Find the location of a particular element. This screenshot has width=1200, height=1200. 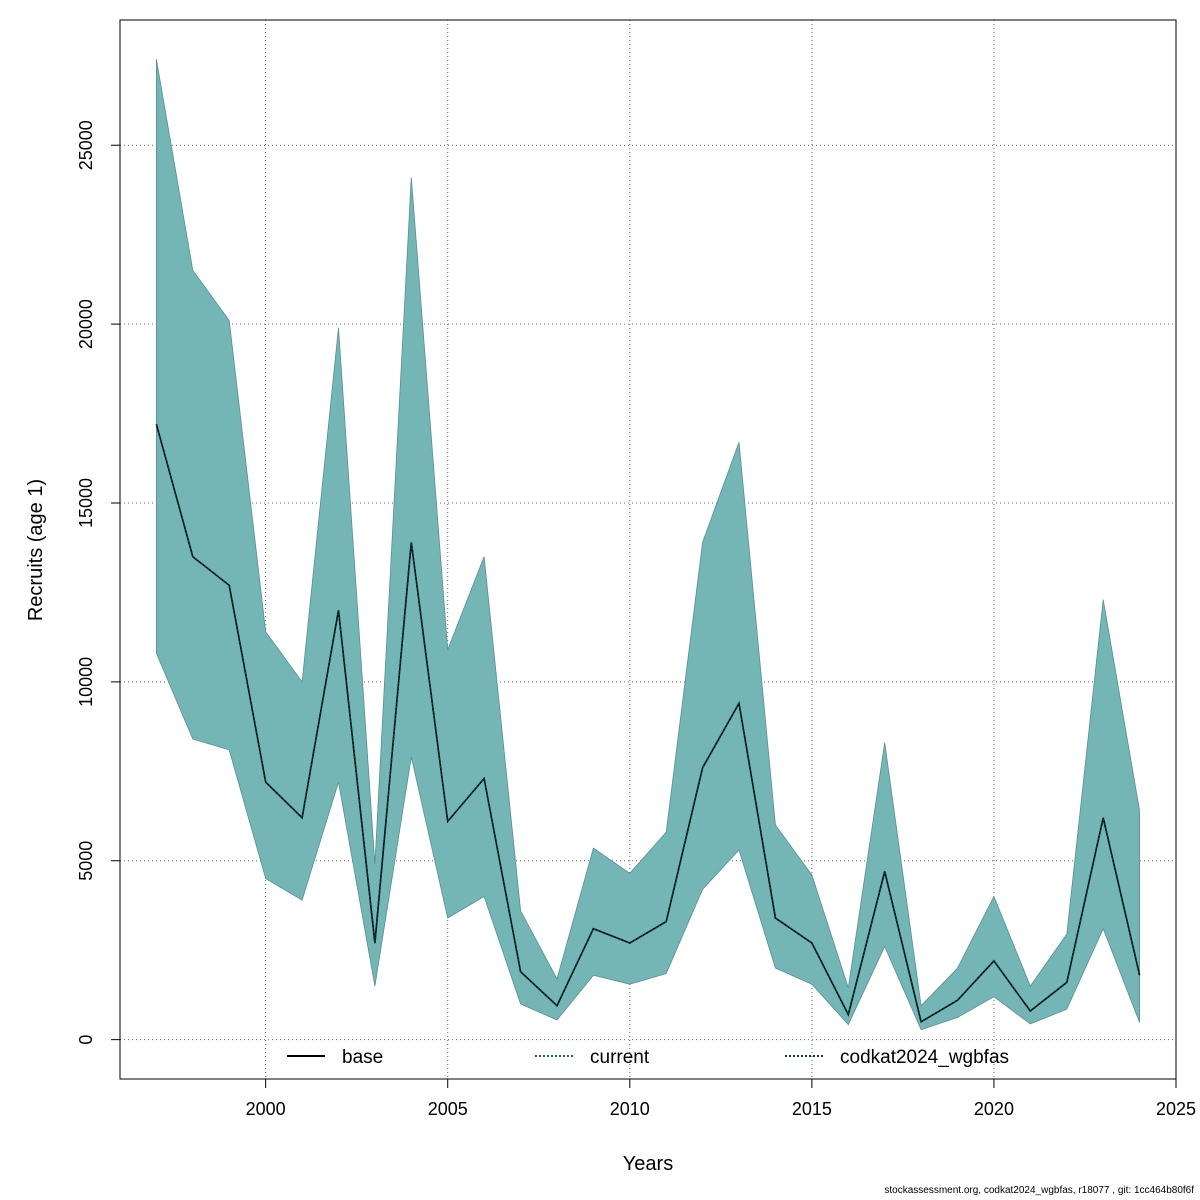

x-tick-label-2015: 2015 is located at coordinates (812, 1109).